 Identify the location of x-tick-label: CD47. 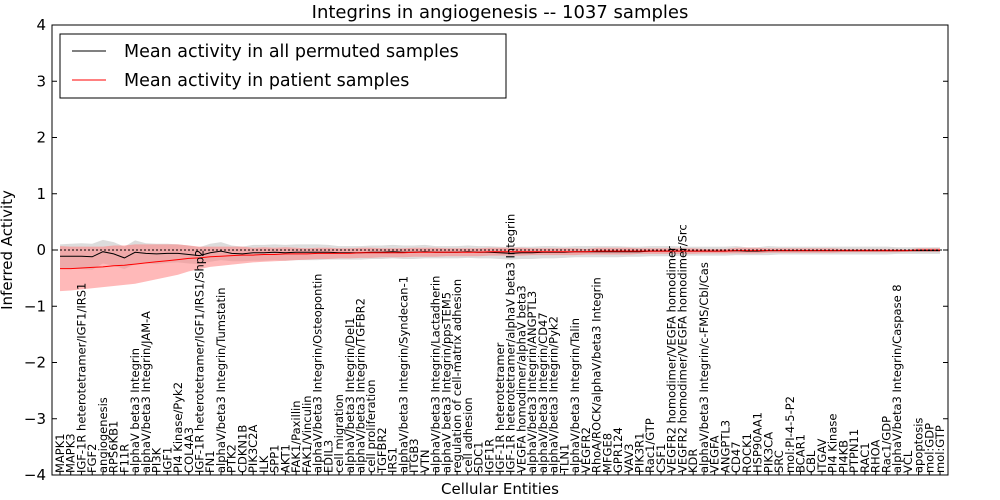
(736, 457).